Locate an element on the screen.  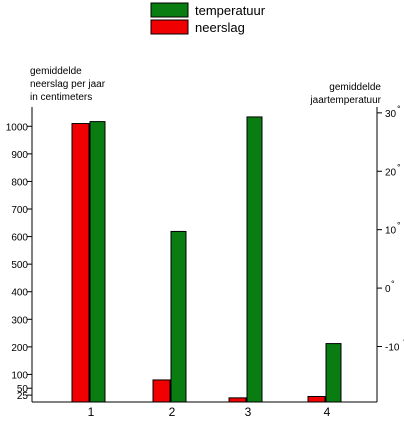
left-tick-label: 1000 is located at coordinates (17, 127).